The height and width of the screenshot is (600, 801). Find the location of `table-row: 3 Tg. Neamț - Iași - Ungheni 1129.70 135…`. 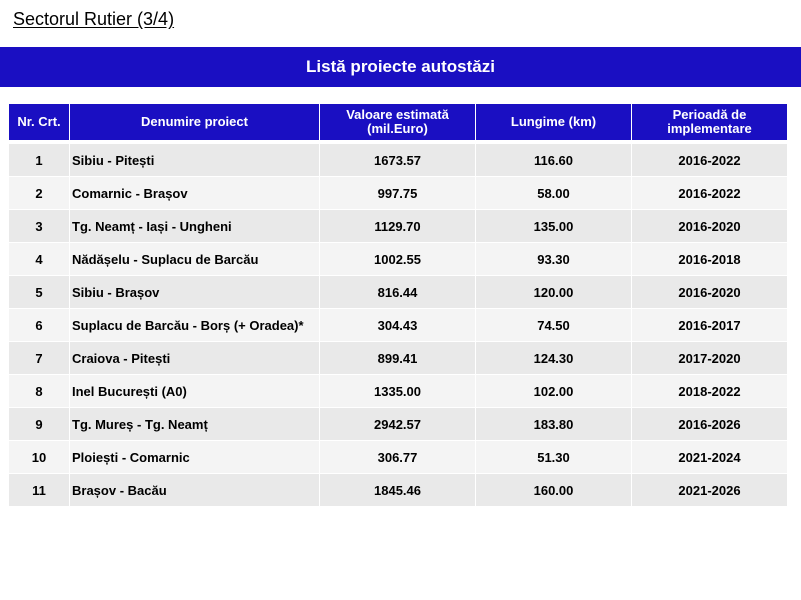

table-row: 3 Tg. Neamț - Iași - Ungheni 1129.70 135… is located at coordinates (398, 226).